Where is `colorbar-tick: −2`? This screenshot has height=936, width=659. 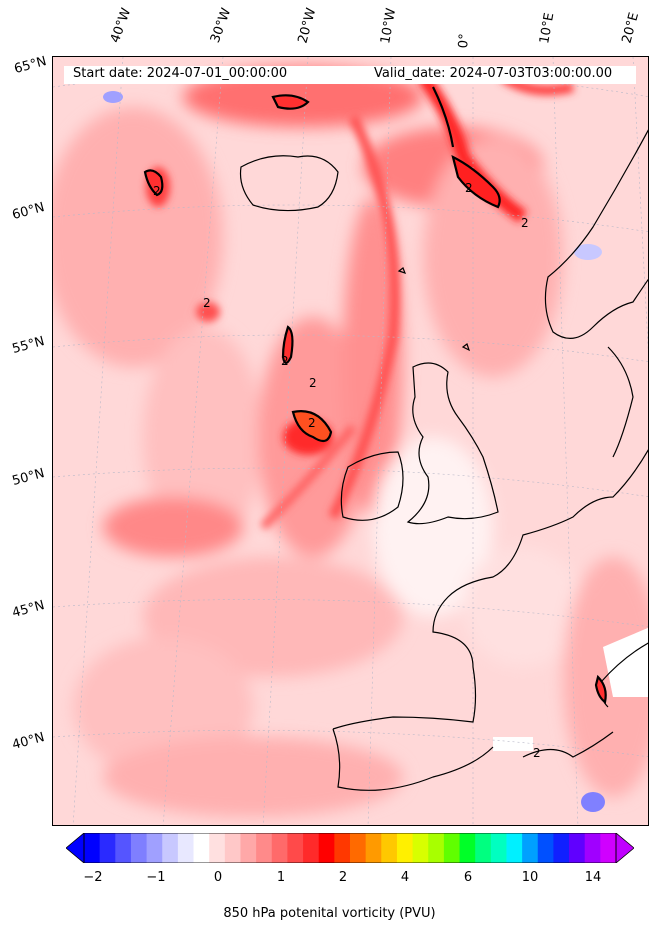
colorbar-tick: −2 is located at coordinates (93, 877).